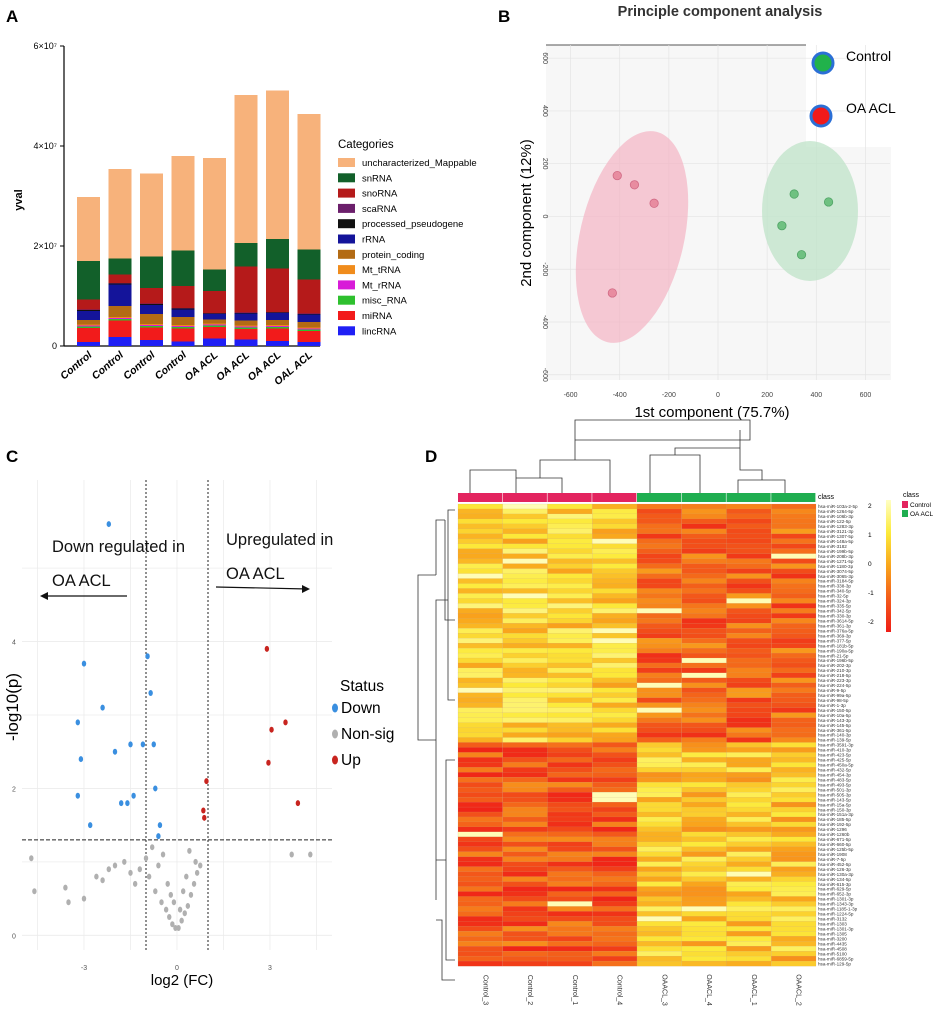  I want to click on heatmap-row-label: hsa-miR-7-5p, so click(832, 859).